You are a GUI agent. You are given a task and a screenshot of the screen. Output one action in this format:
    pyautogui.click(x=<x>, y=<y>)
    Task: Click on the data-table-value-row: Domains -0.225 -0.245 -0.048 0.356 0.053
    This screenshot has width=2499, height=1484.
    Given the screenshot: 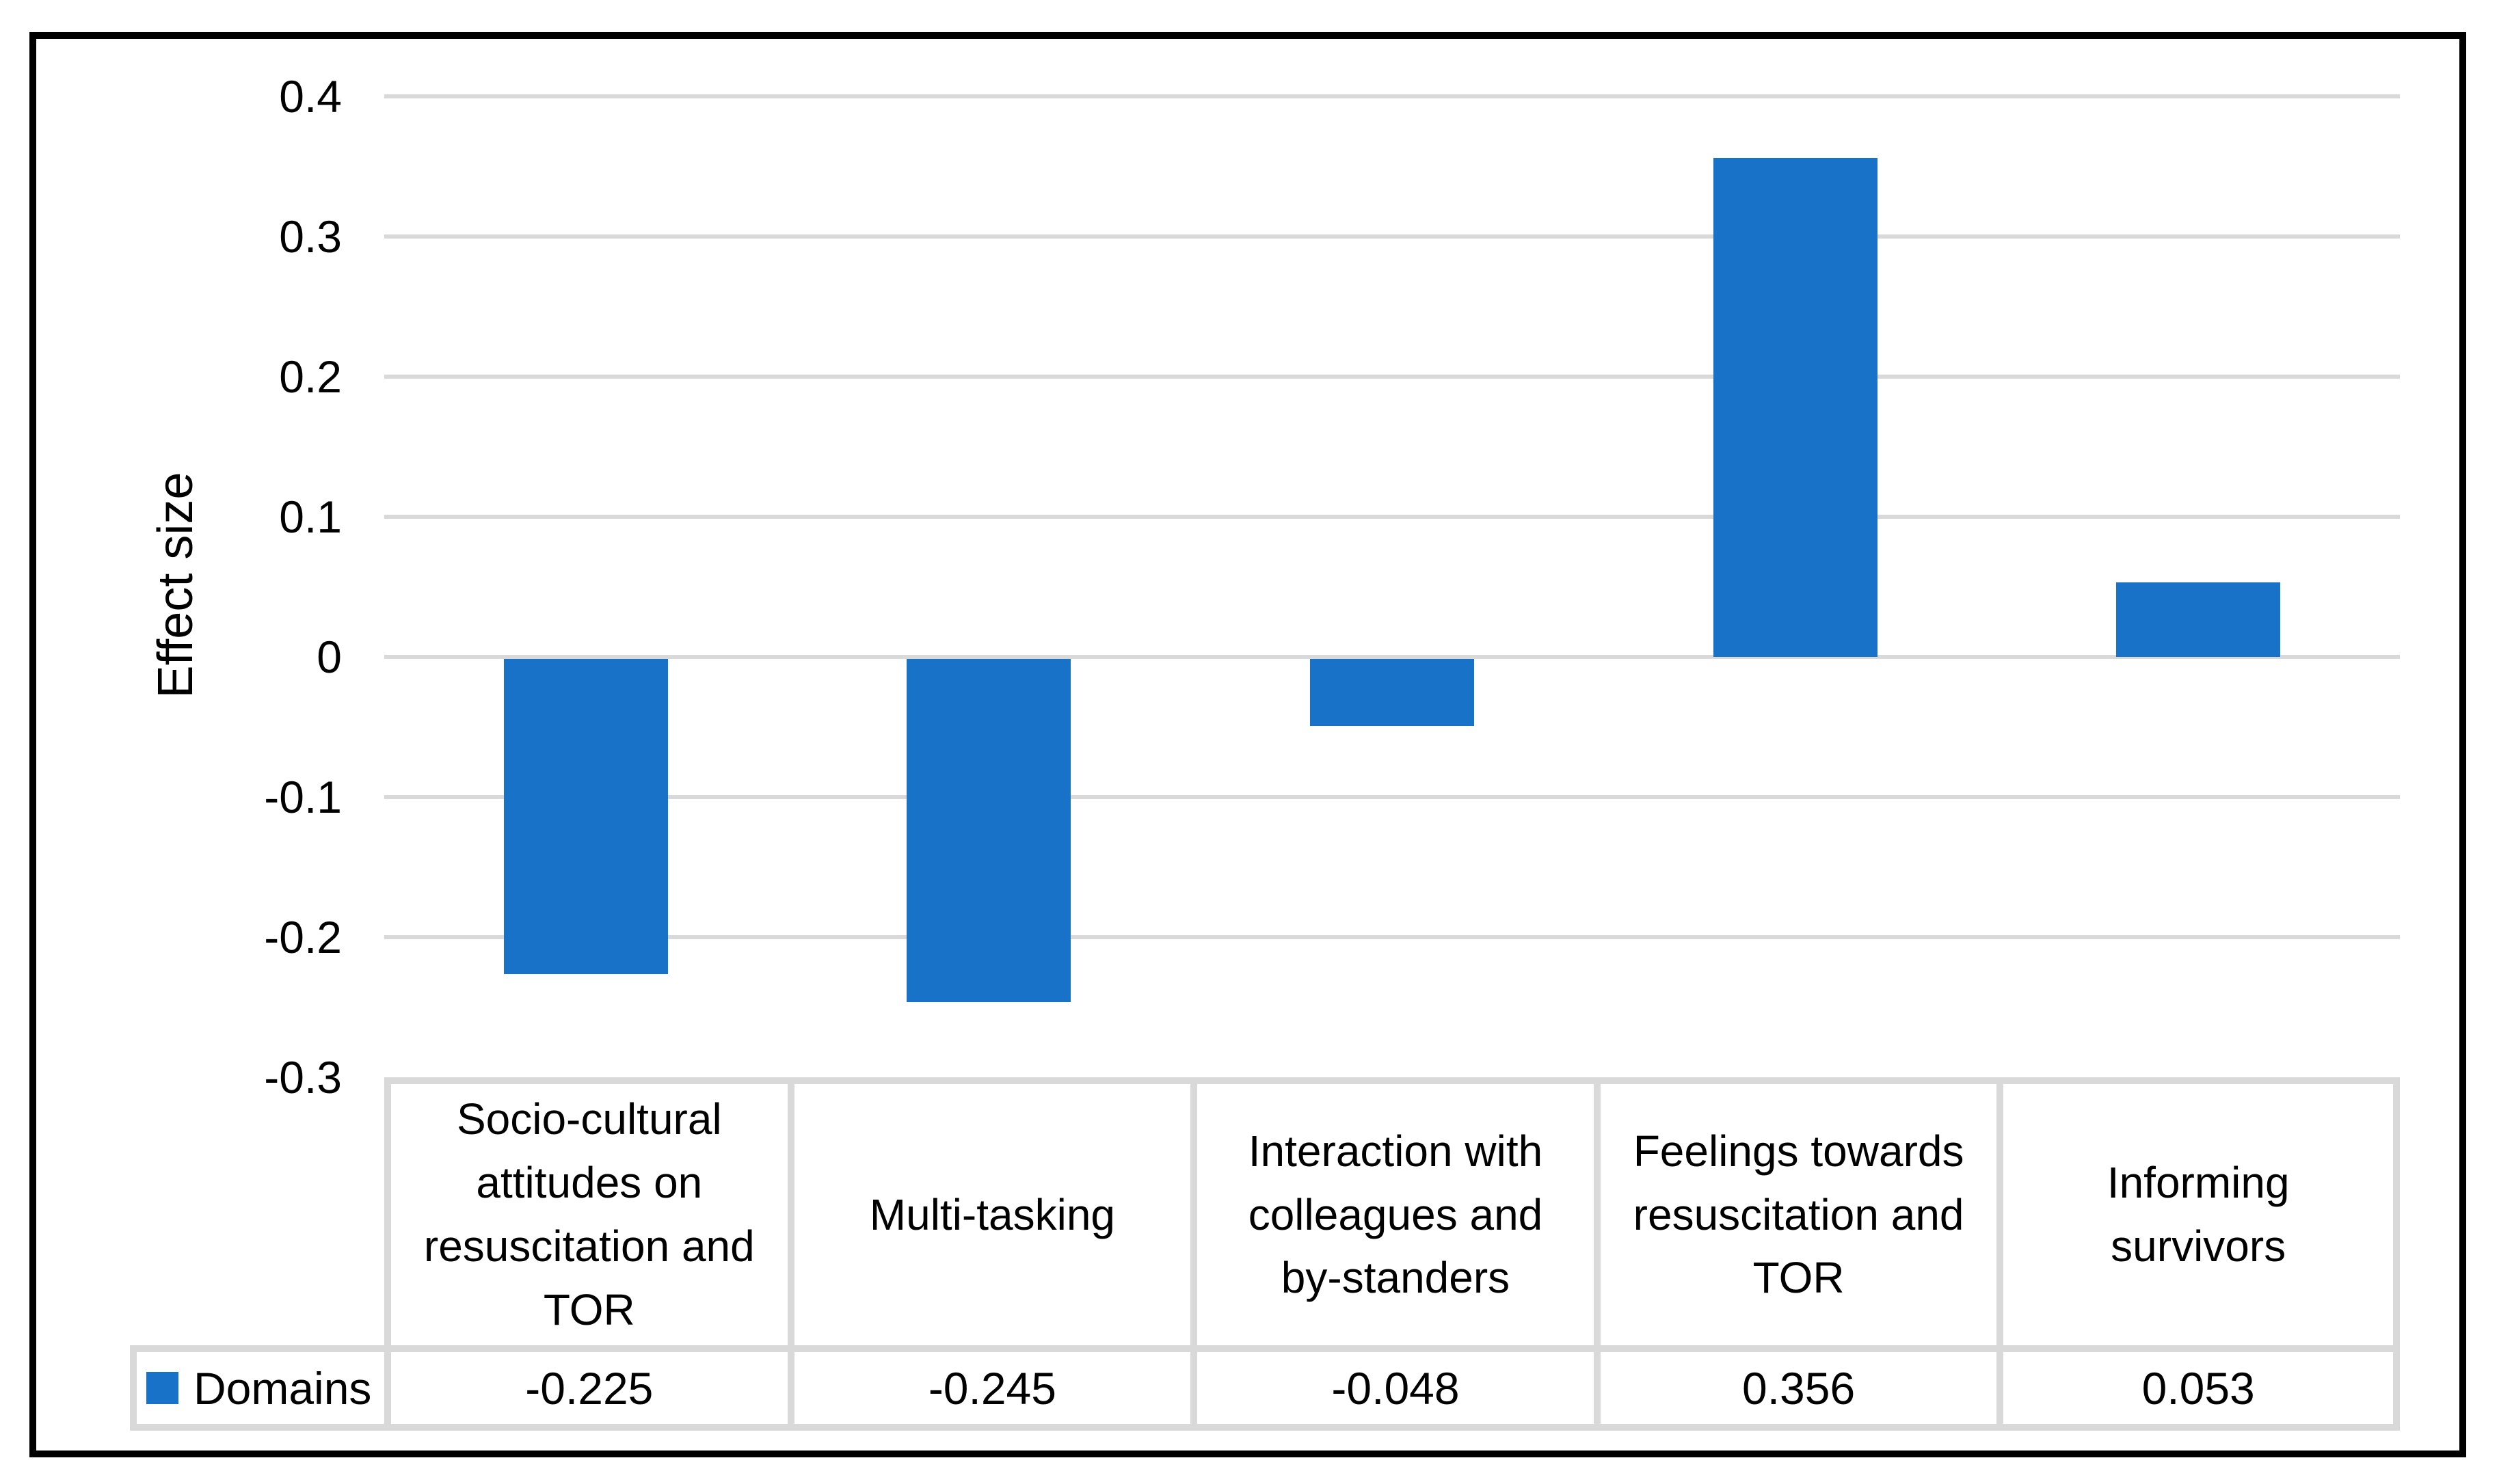 What is the action you would take?
    pyautogui.click(x=1265, y=1388)
    